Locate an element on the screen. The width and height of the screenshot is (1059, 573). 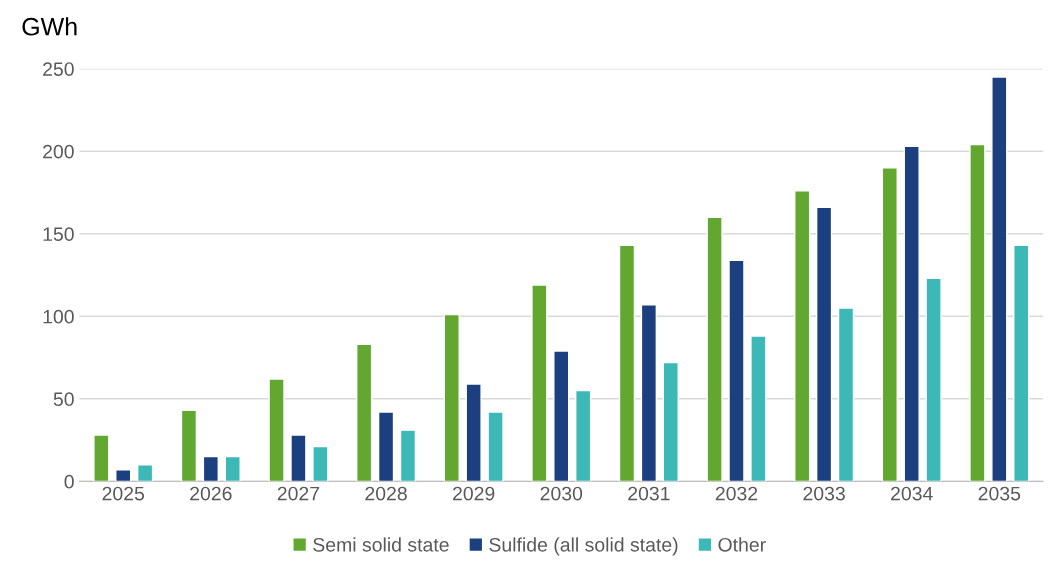
x-tick-label: 2031 is located at coordinates (649, 493).